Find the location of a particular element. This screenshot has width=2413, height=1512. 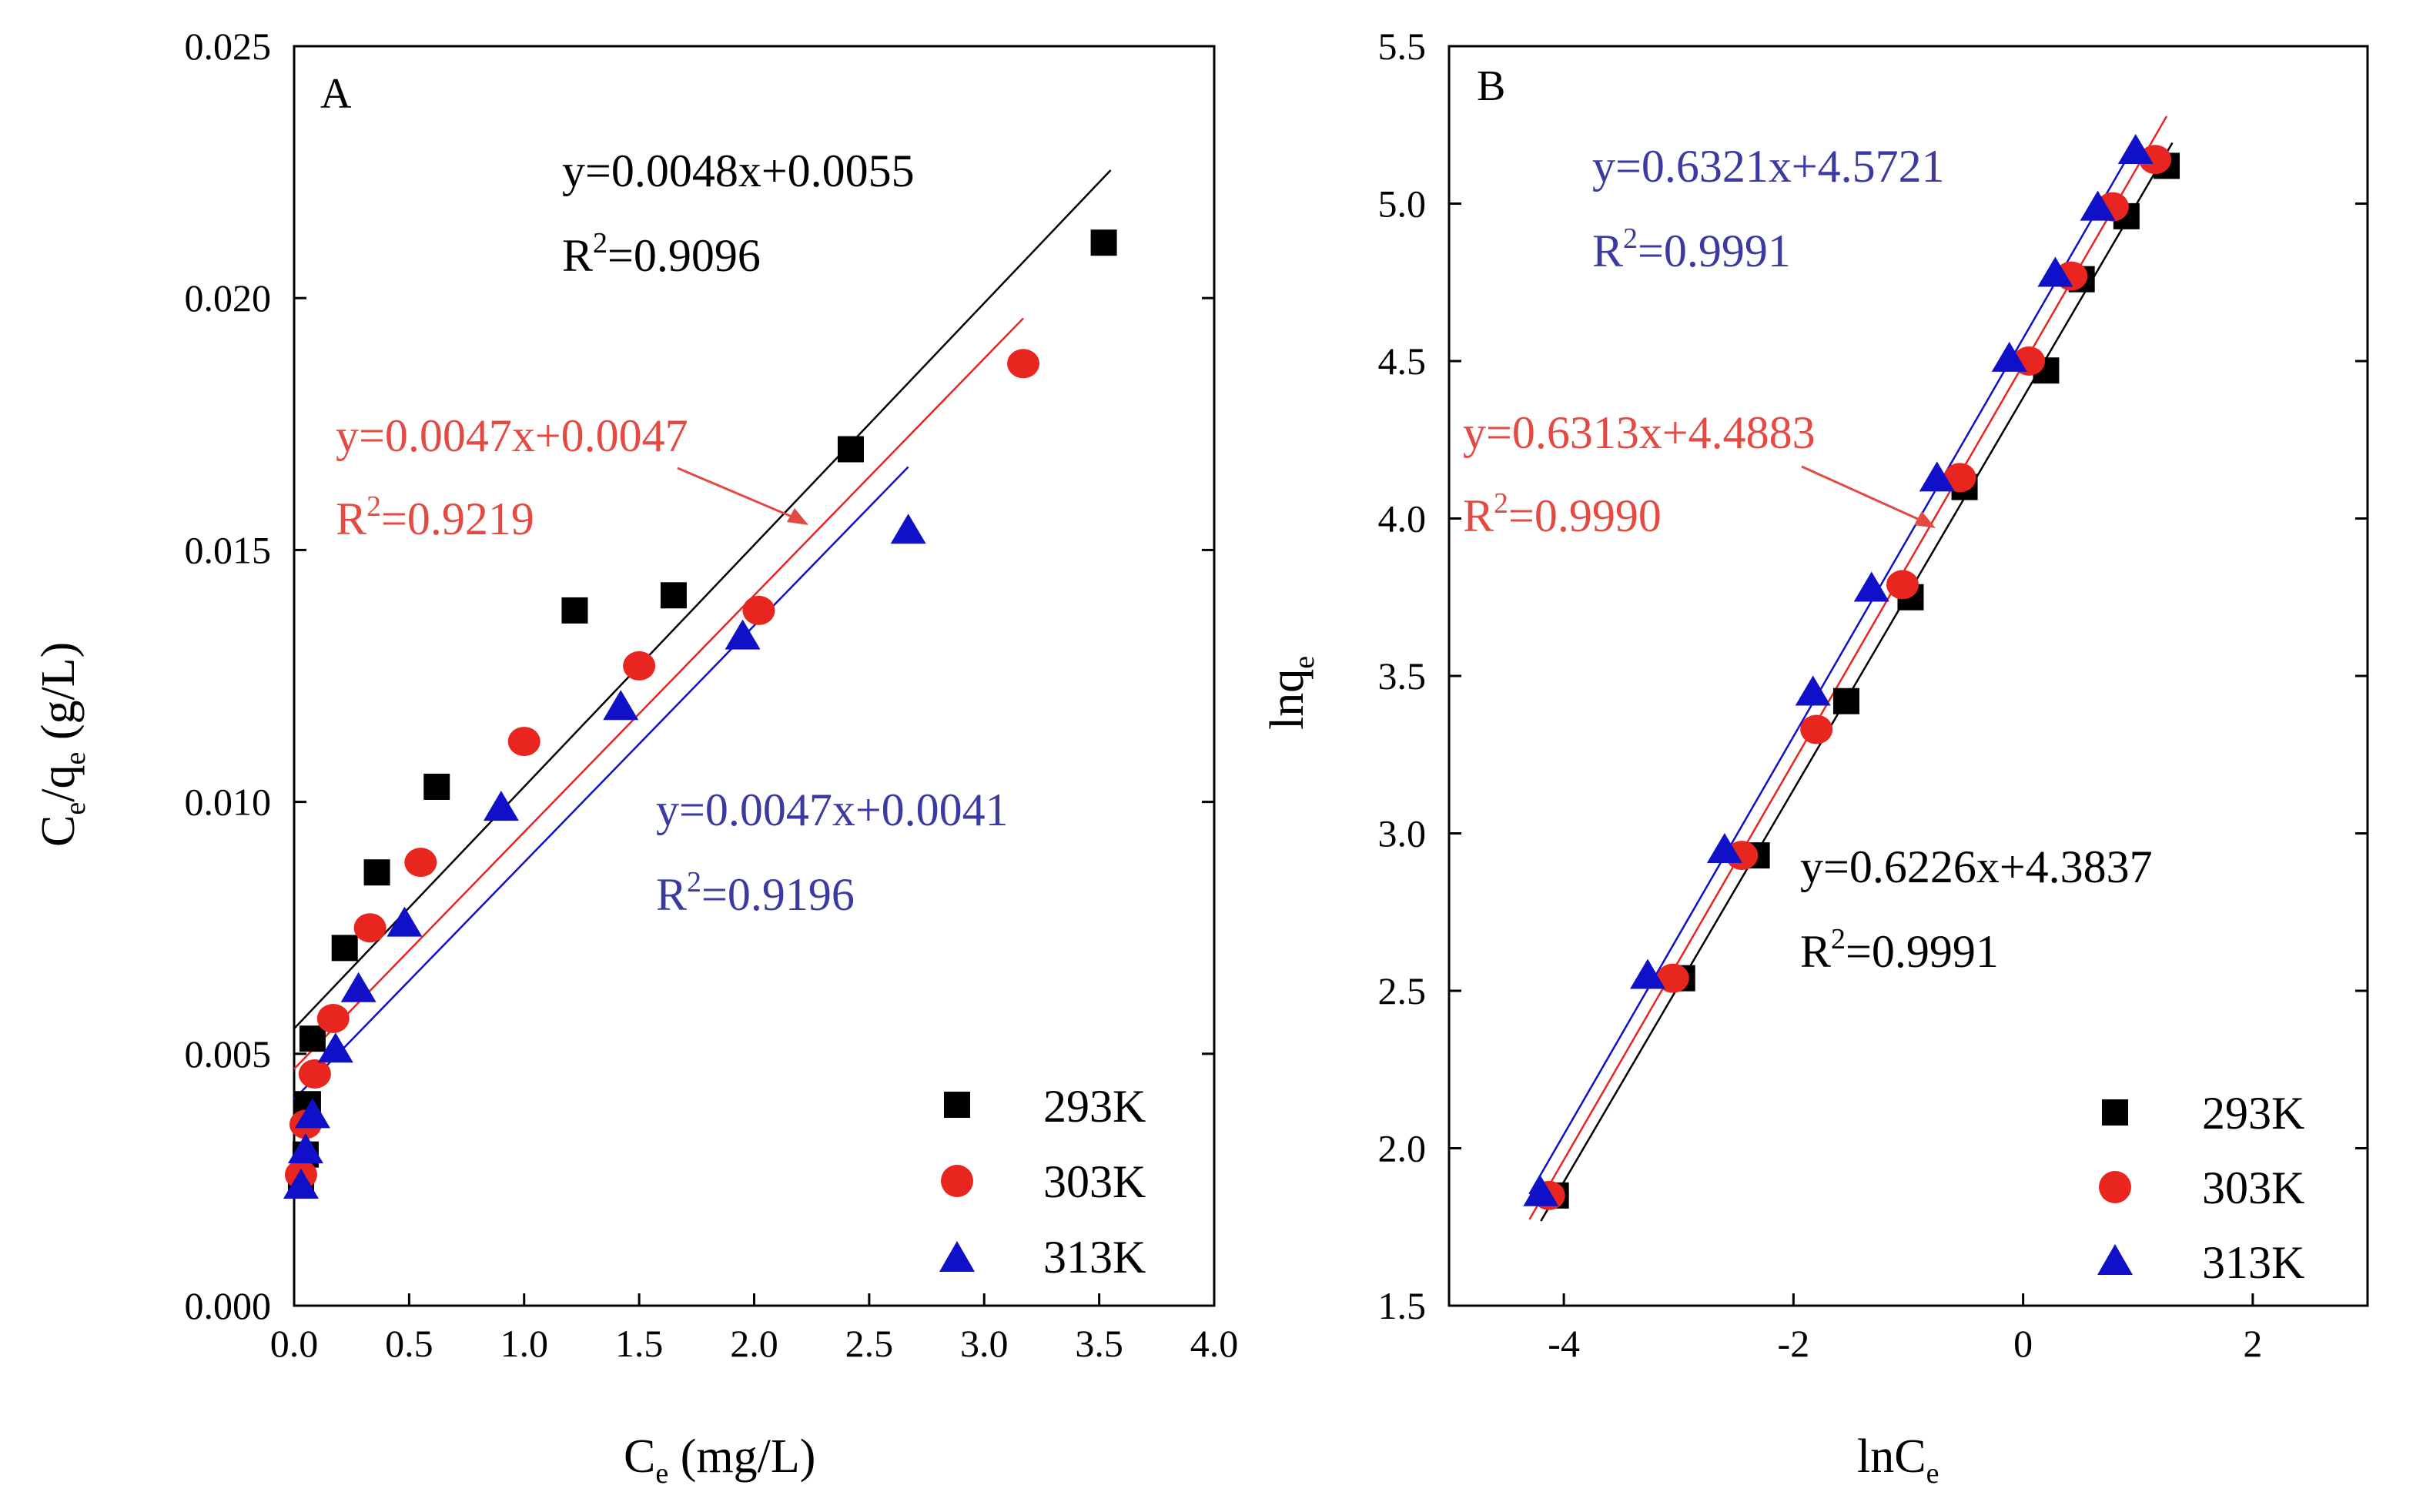

panel-a-r2-313k: R2=0.9196 is located at coordinates (755, 893).